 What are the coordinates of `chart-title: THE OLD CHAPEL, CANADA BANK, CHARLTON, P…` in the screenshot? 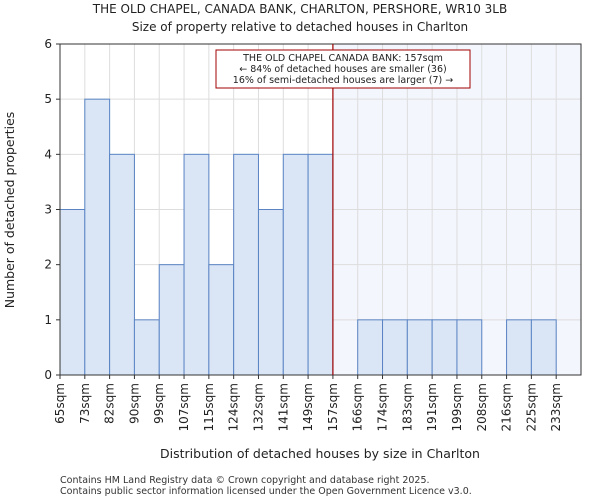 It's located at (299, 9).